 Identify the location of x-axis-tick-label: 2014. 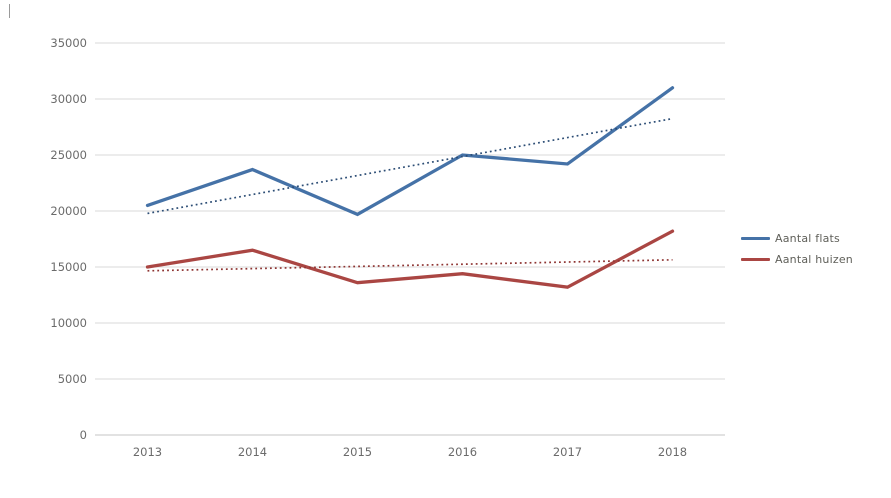
(252, 452).